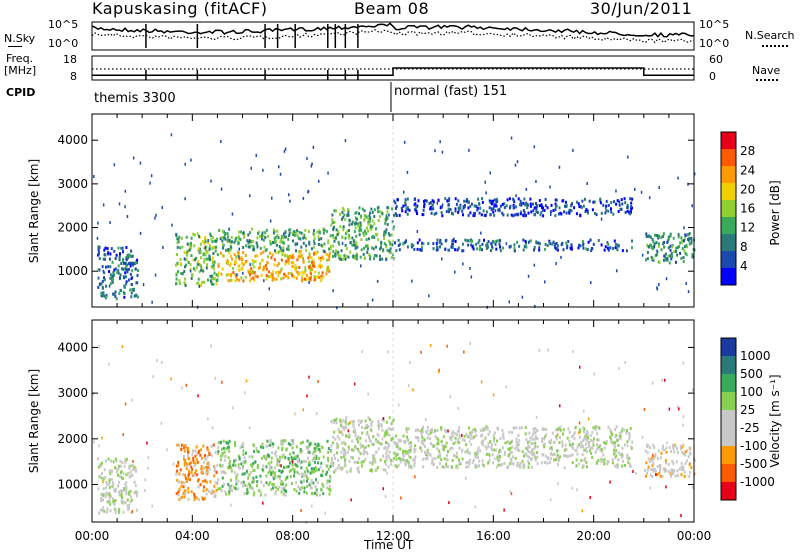  Describe the element at coordinates (252, 36) in the screenshot. I see `noise-spikes` at that location.